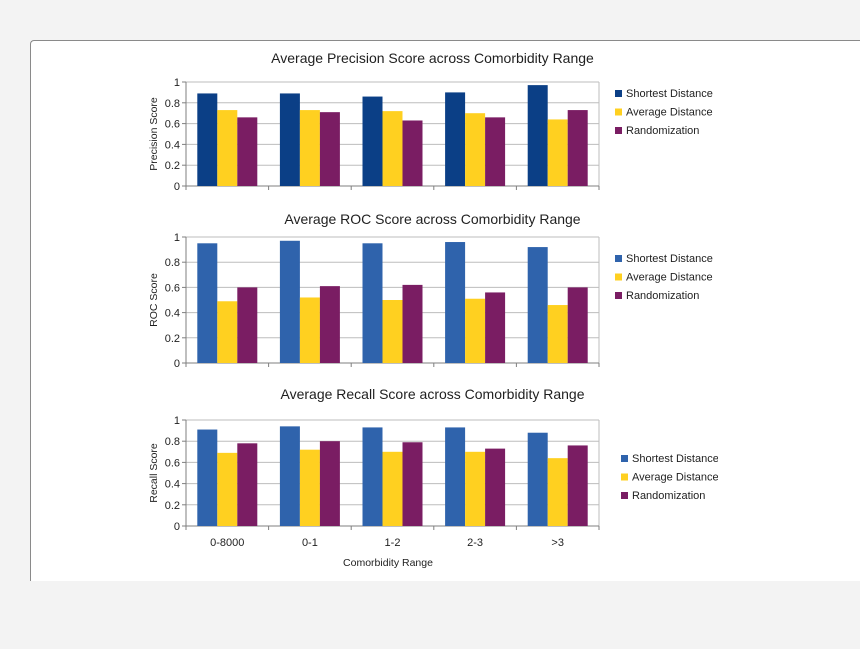 The image size is (860, 649). What do you see at coordinates (393, 543) in the screenshot?
I see `x-tick-label: 1-2` at bounding box center [393, 543].